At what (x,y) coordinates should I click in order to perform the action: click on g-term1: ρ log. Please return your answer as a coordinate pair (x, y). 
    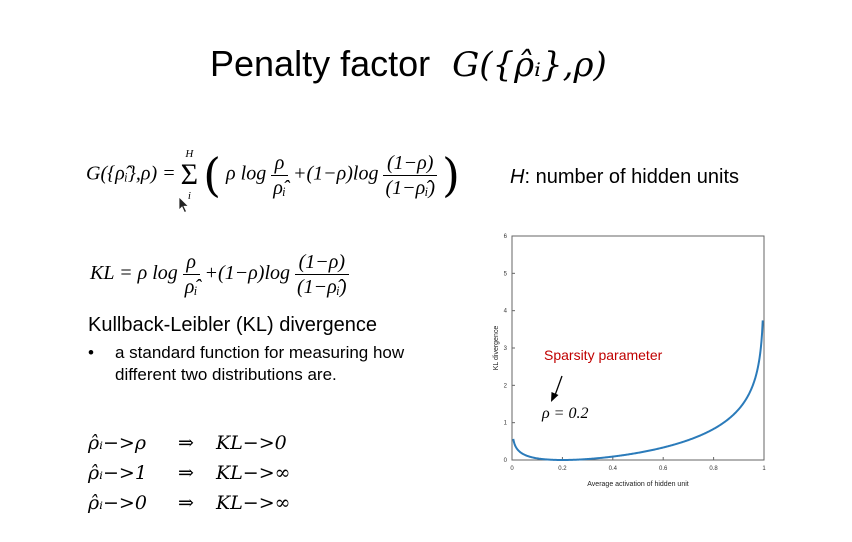
    Looking at the image, I should click on (246, 173).